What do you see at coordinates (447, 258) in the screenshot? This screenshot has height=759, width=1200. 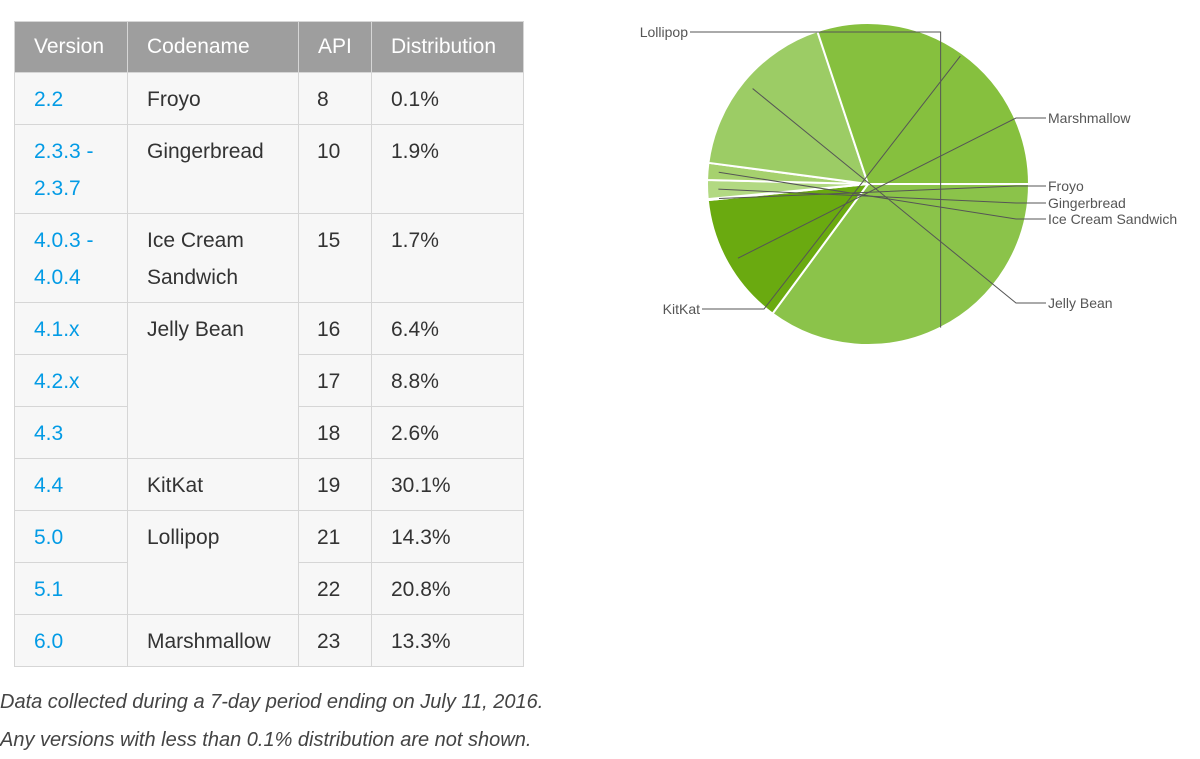 I see `distribution-cell: 1.7%` at bounding box center [447, 258].